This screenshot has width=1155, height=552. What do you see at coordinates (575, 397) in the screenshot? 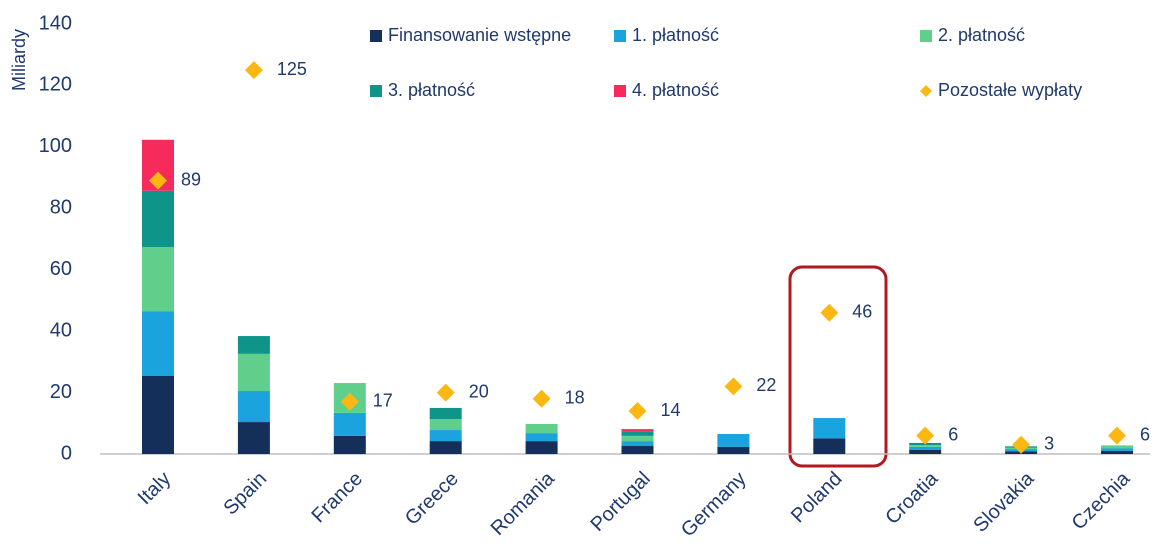
I see `data-label: 18` at bounding box center [575, 397].